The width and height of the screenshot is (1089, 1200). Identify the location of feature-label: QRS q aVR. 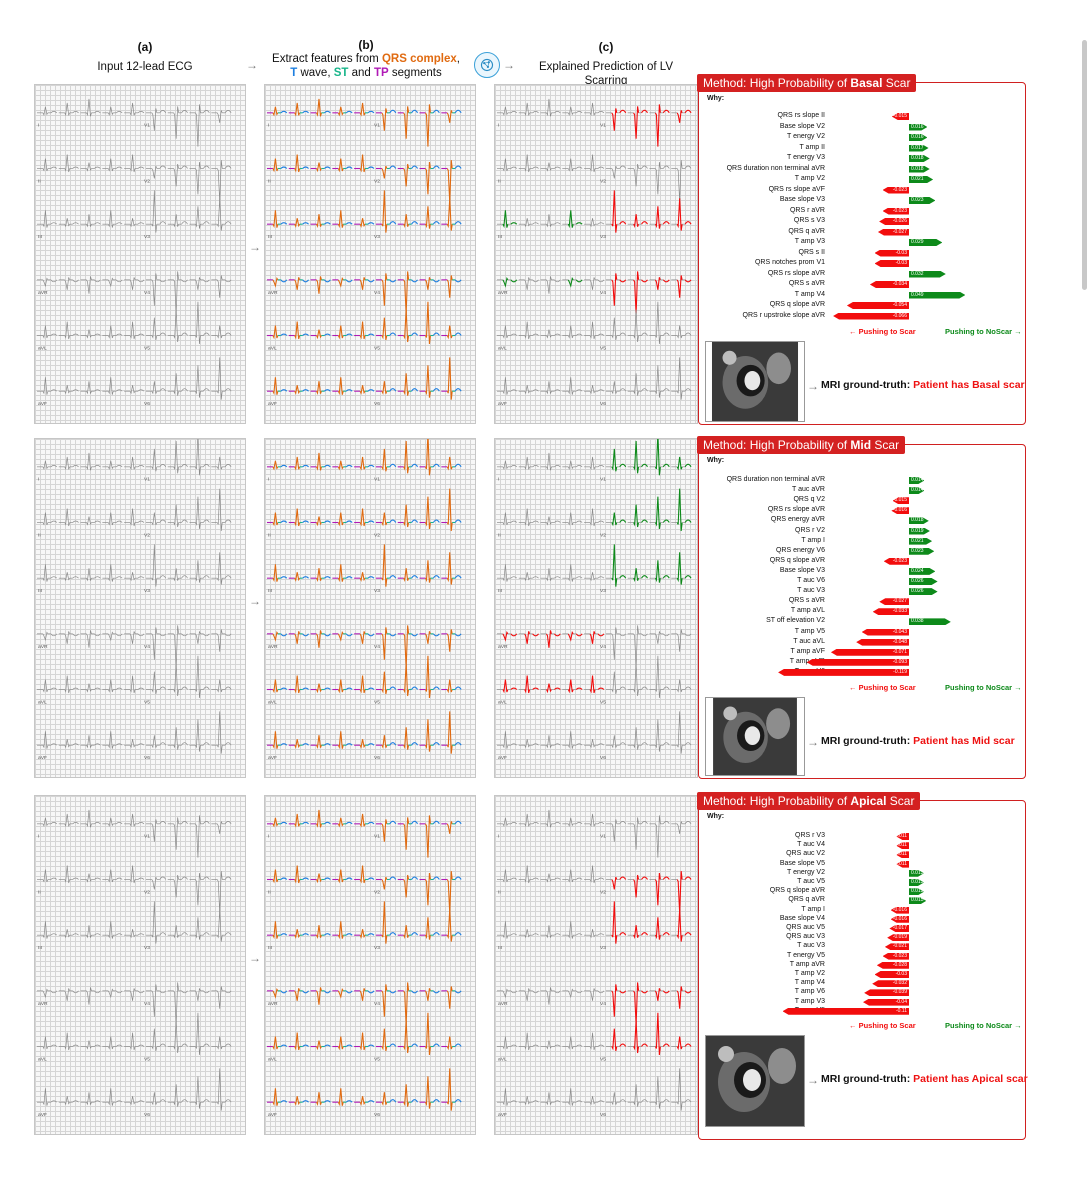
(806, 231).